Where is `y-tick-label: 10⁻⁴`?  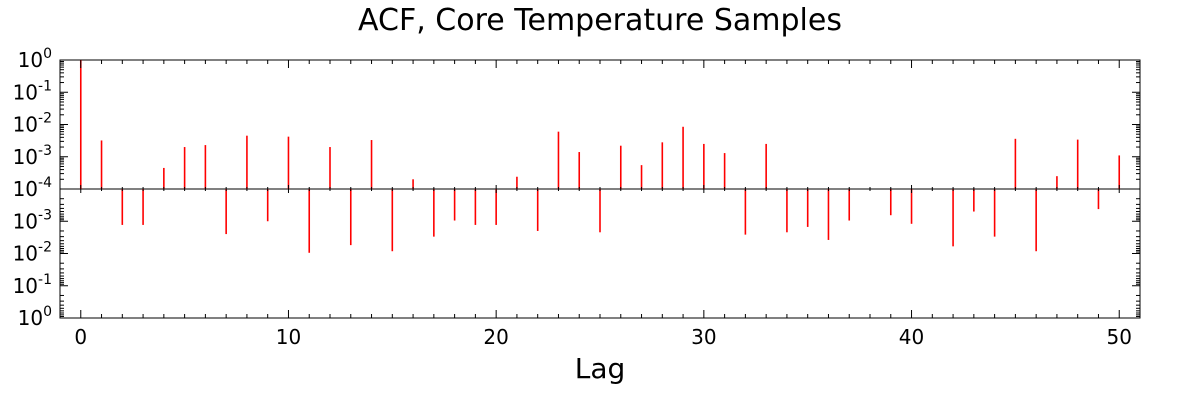 y-tick-label: 10⁻⁴ is located at coordinates (33, 188).